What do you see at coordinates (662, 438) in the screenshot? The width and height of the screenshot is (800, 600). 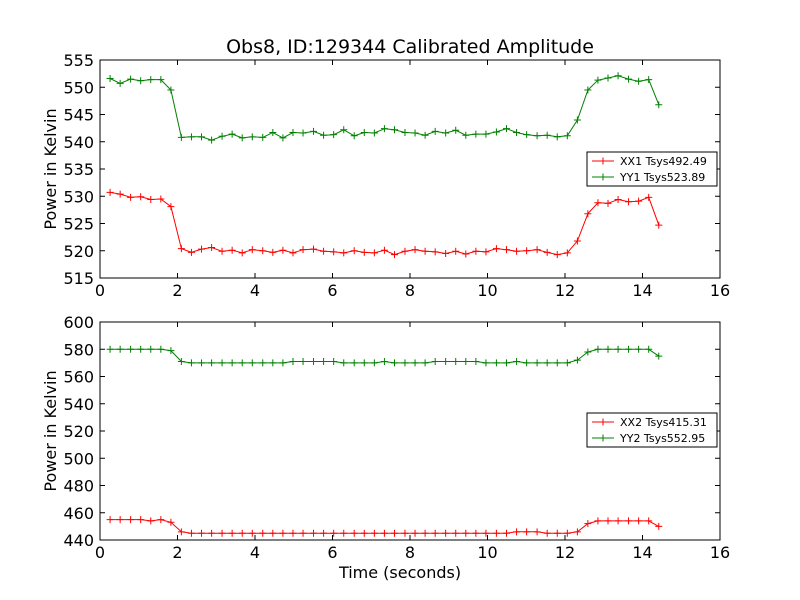 I see `legend-label: YY2 Tsys552.95` at bounding box center [662, 438].